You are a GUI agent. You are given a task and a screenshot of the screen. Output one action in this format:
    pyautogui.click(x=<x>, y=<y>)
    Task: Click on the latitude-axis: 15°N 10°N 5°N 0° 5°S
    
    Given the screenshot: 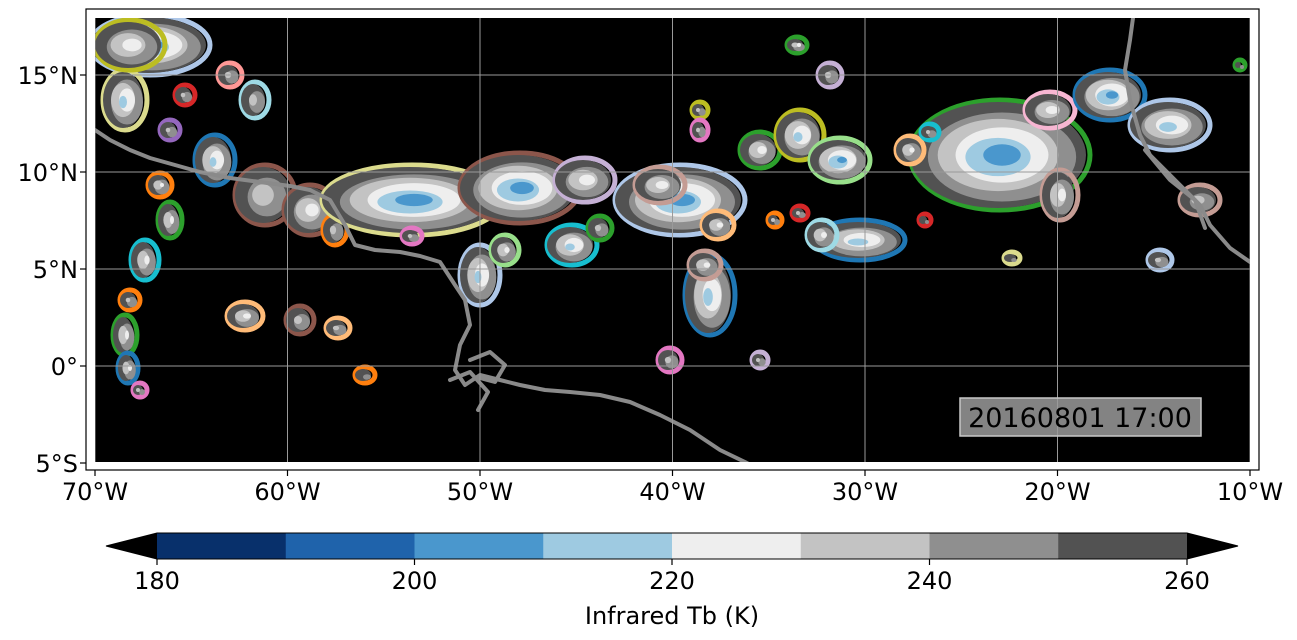 What is the action you would take?
    pyautogui.click(x=52, y=270)
    